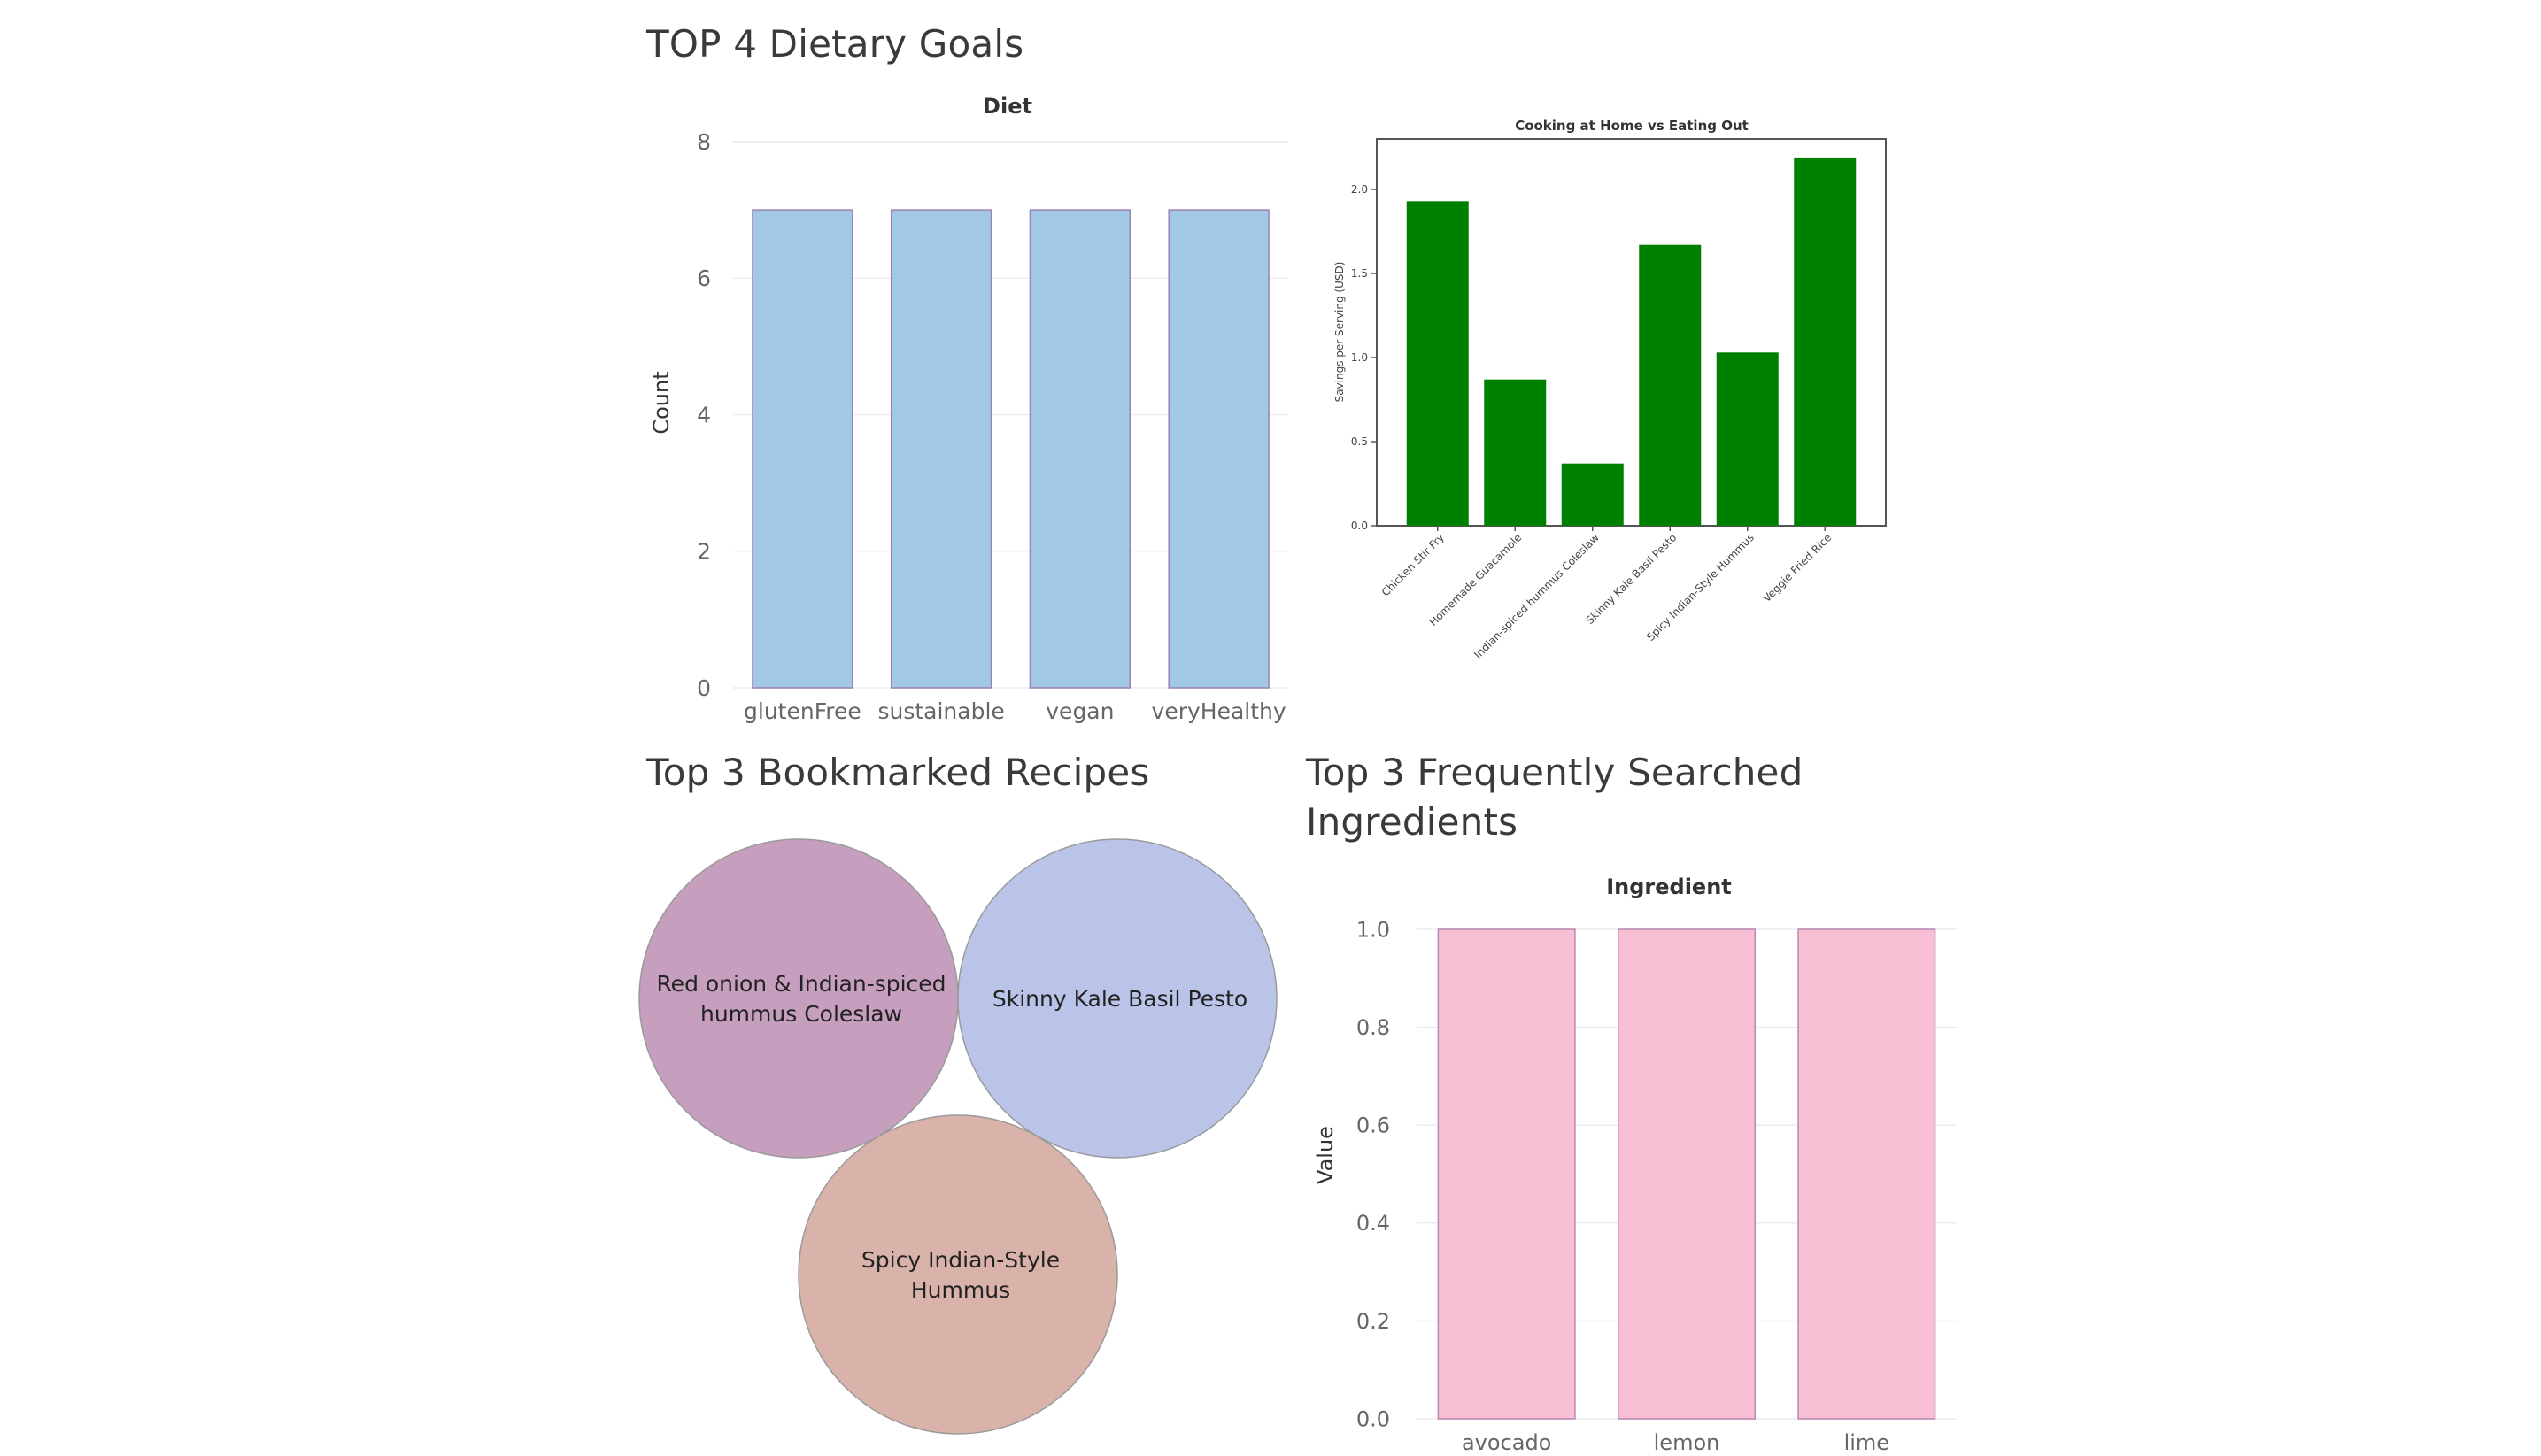  What do you see at coordinates (1506, 1174) in the screenshot?
I see `ingredients-bar-avocado` at bounding box center [1506, 1174].